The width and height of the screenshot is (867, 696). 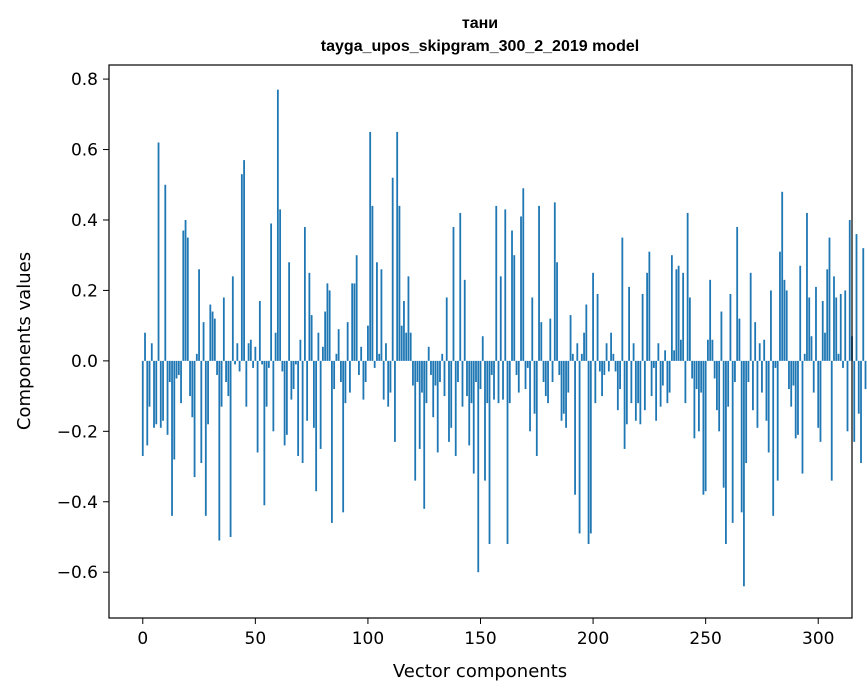 What do you see at coordinates (818, 639) in the screenshot?
I see `x-tick-label: 300` at bounding box center [818, 639].